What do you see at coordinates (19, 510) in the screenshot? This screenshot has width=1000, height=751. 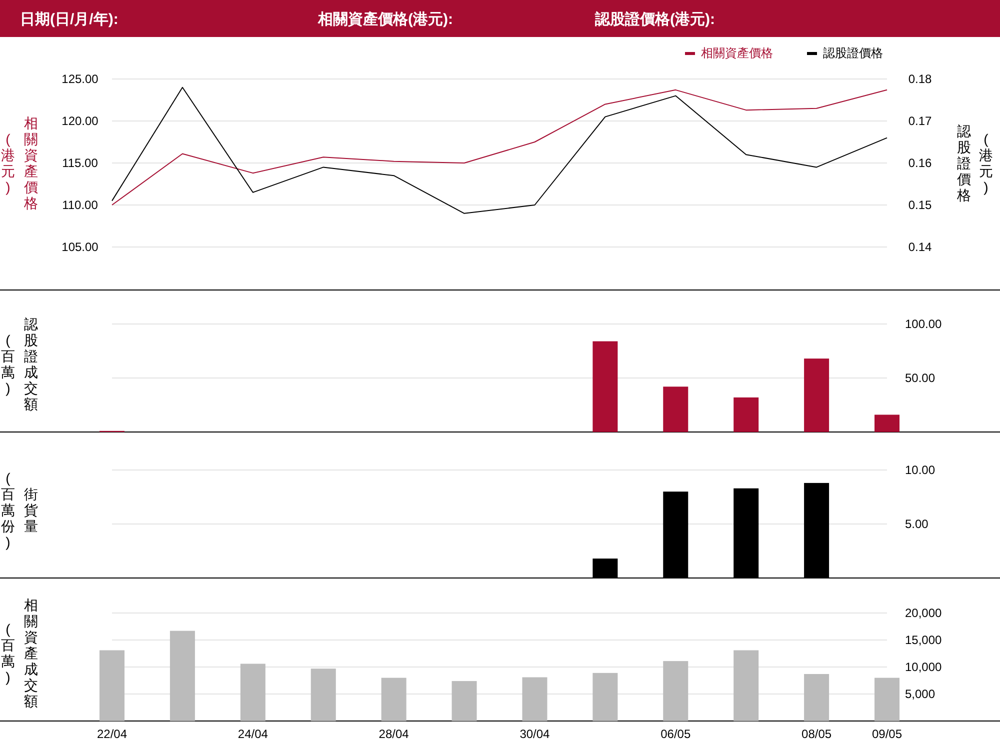 I see `text: 街貨量(百萬份)` at bounding box center [19, 510].